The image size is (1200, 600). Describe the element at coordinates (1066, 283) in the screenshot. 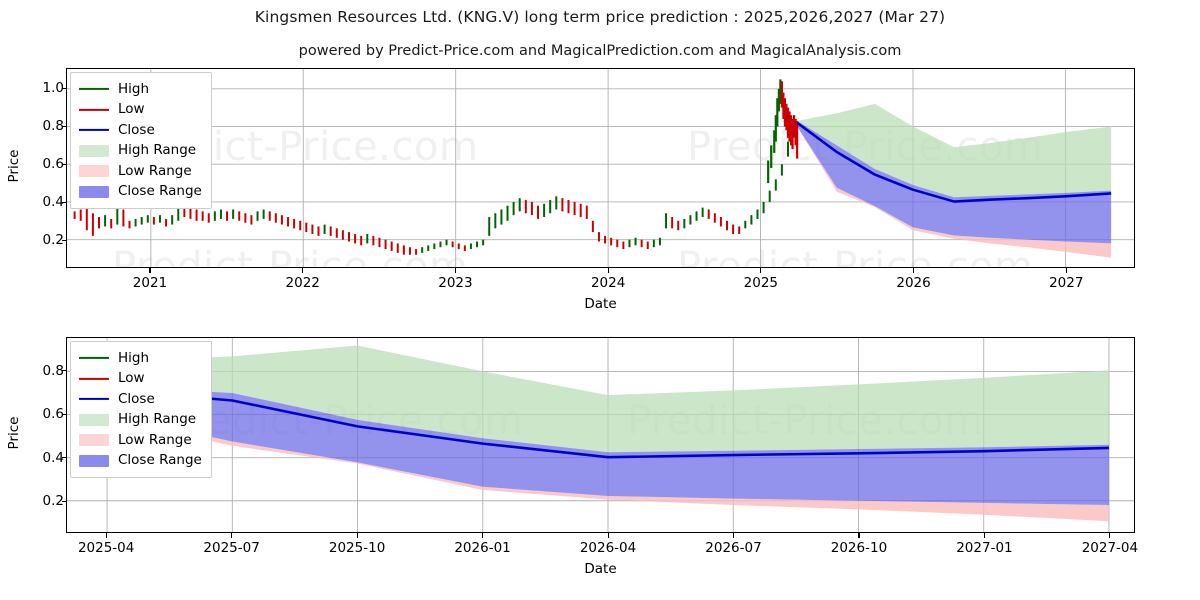

I see `x-tick-label: 2027` at that location.